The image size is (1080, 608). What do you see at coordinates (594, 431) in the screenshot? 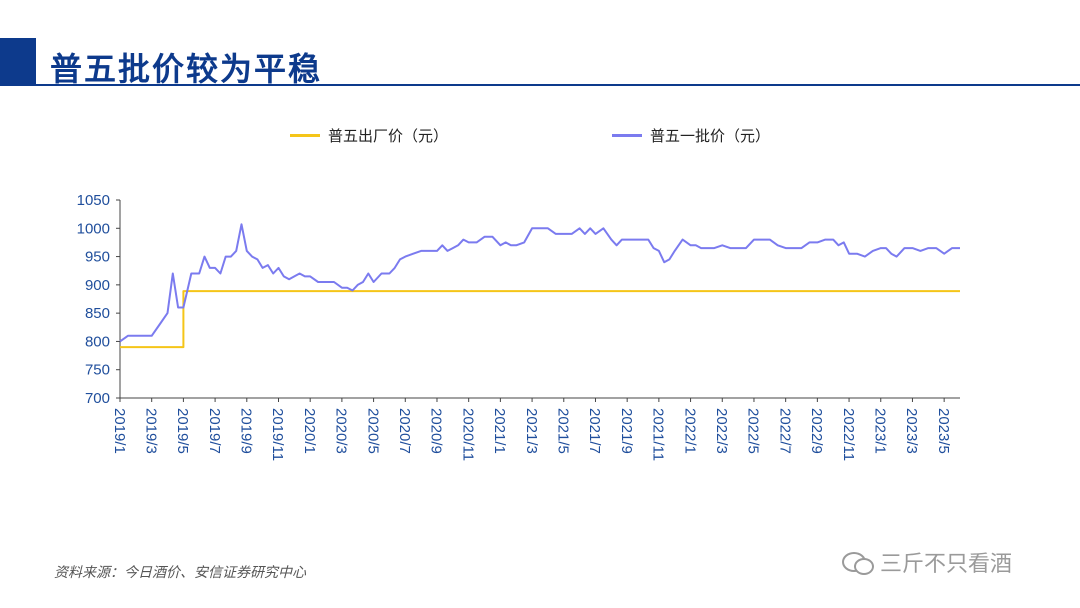
I see `x-tick-label: 2021/7` at bounding box center [594, 431].